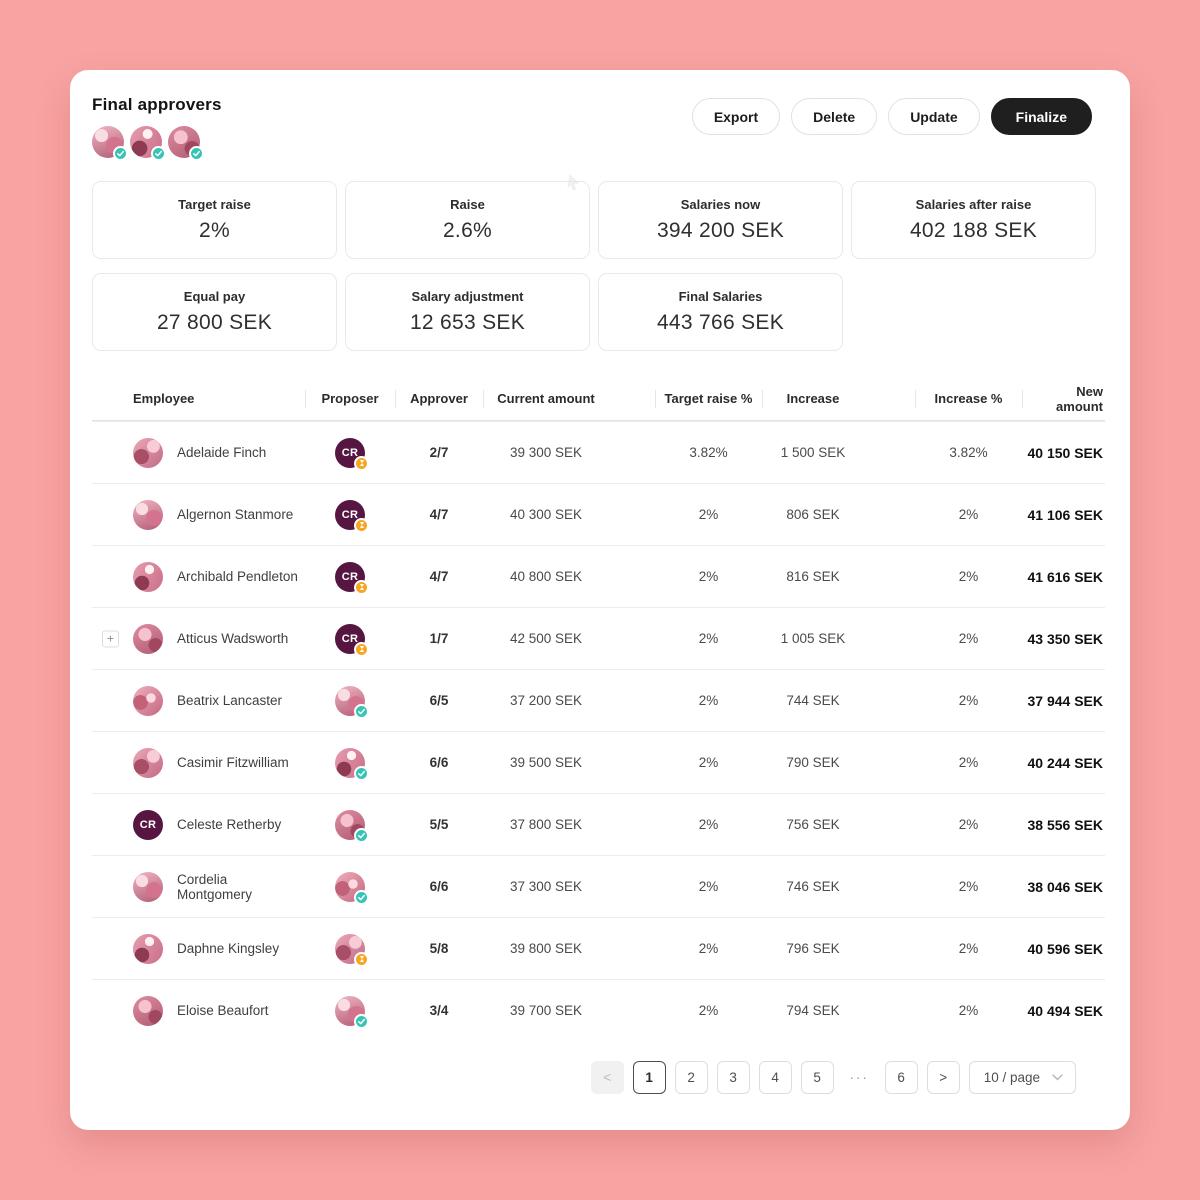 This screenshot has width=1200, height=1200. I want to click on employee-name: Beatrix Lancaster, so click(230, 700).